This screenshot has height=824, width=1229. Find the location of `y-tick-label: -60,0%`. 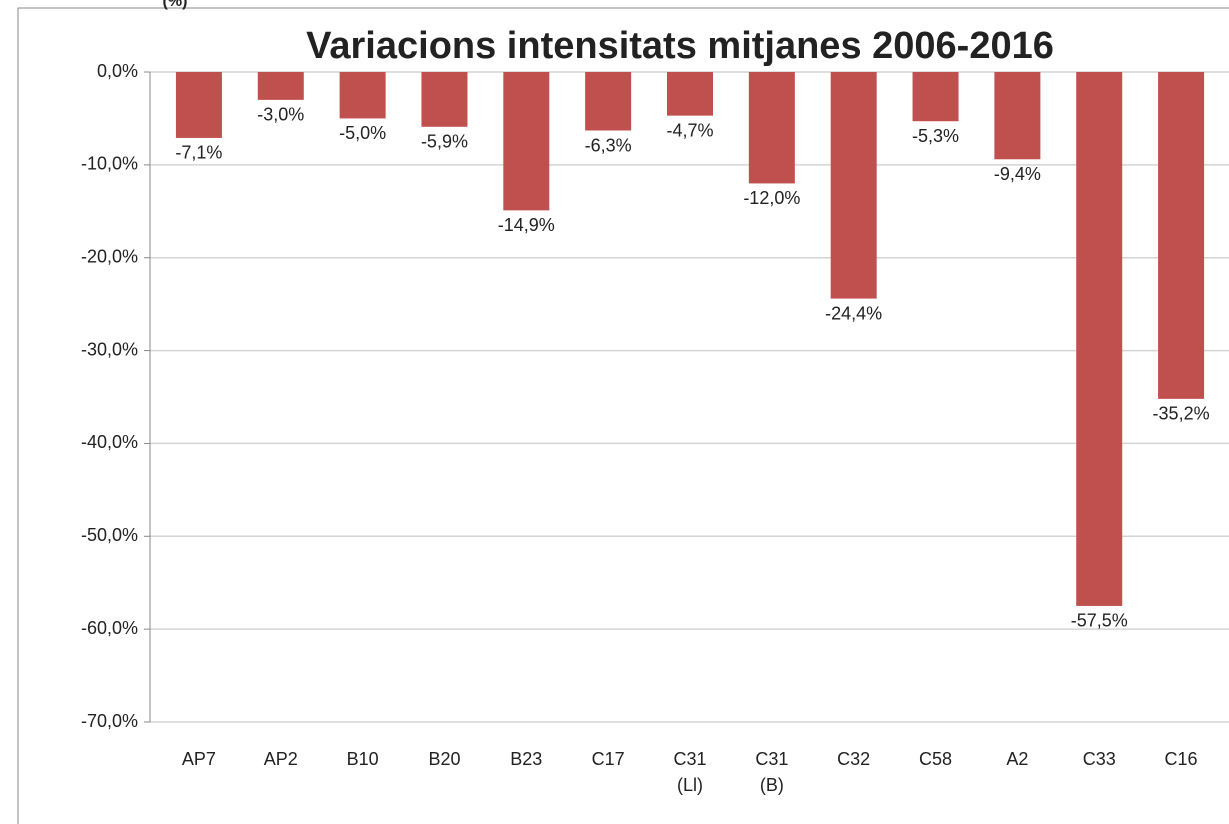

y-tick-label: -60,0% is located at coordinates (109, 628).